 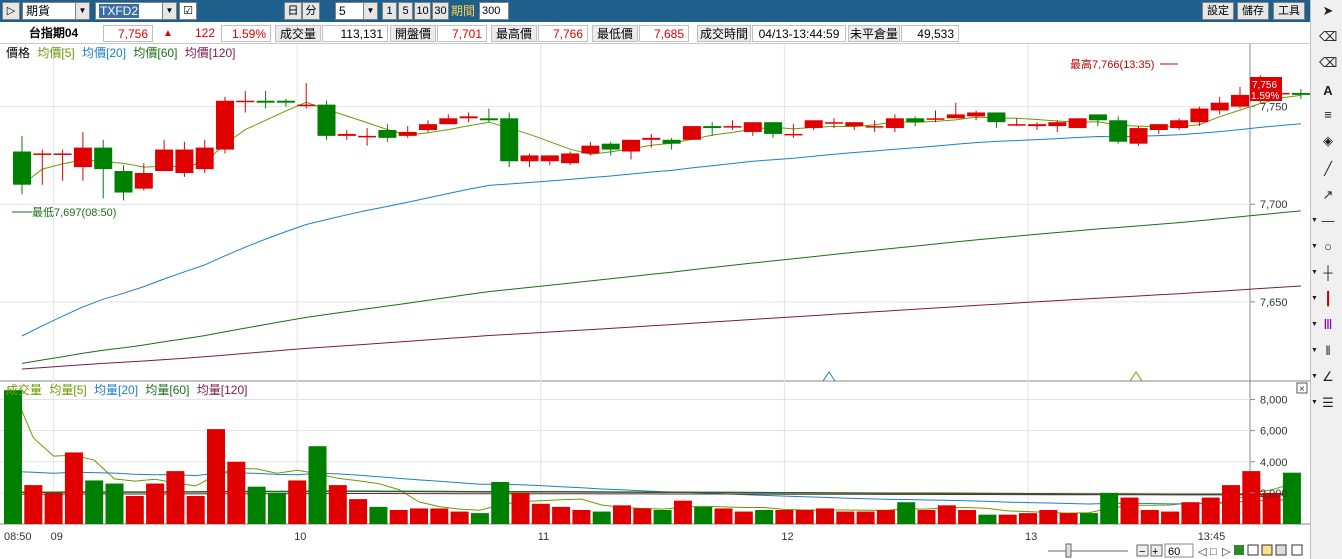 What do you see at coordinates (652, 488) in the screenshot?
I see `volume-ma20-line` at bounding box center [652, 488].